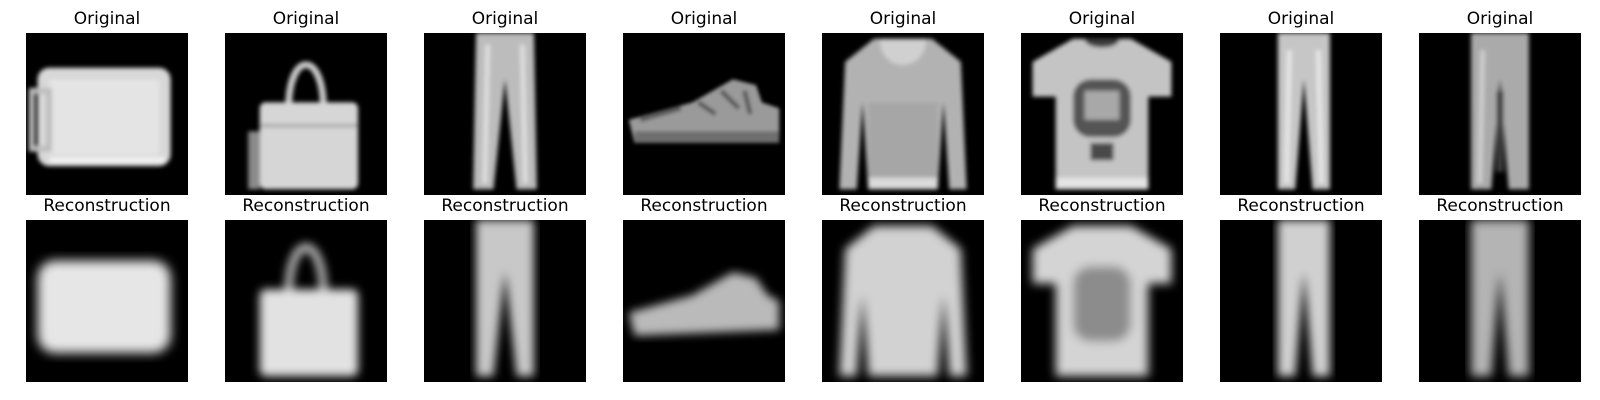  I want to click on reconstruction-handbag-image, so click(306, 301).